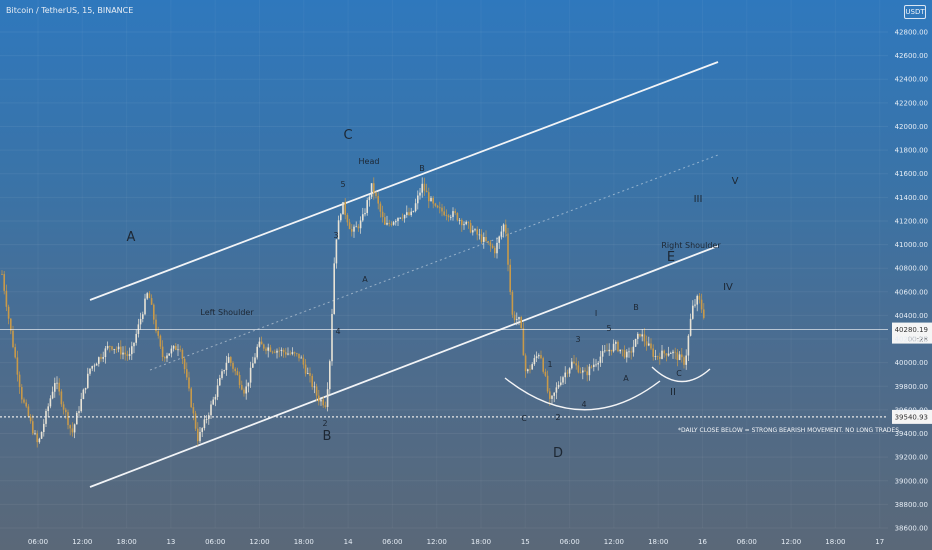  What do you see at coordinates (911, 221) in the screenshot?
I see `y-tick-label: 41200.00` at bounding box center [911, 221].